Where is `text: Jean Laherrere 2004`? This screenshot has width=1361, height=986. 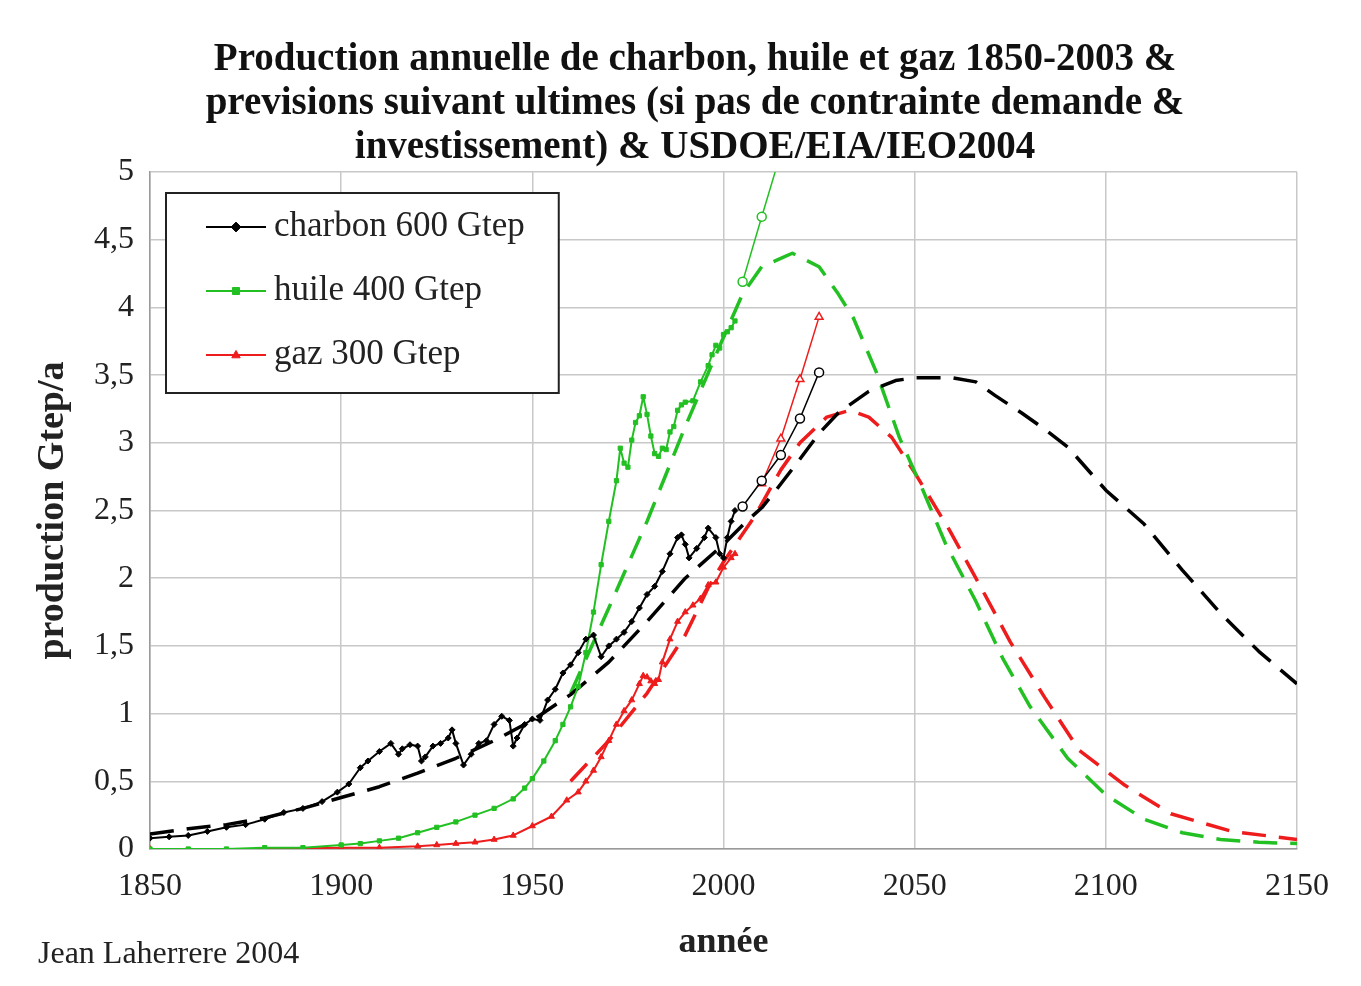
text: Jean Laherrere 2004 is located at coordinates (169, 952).